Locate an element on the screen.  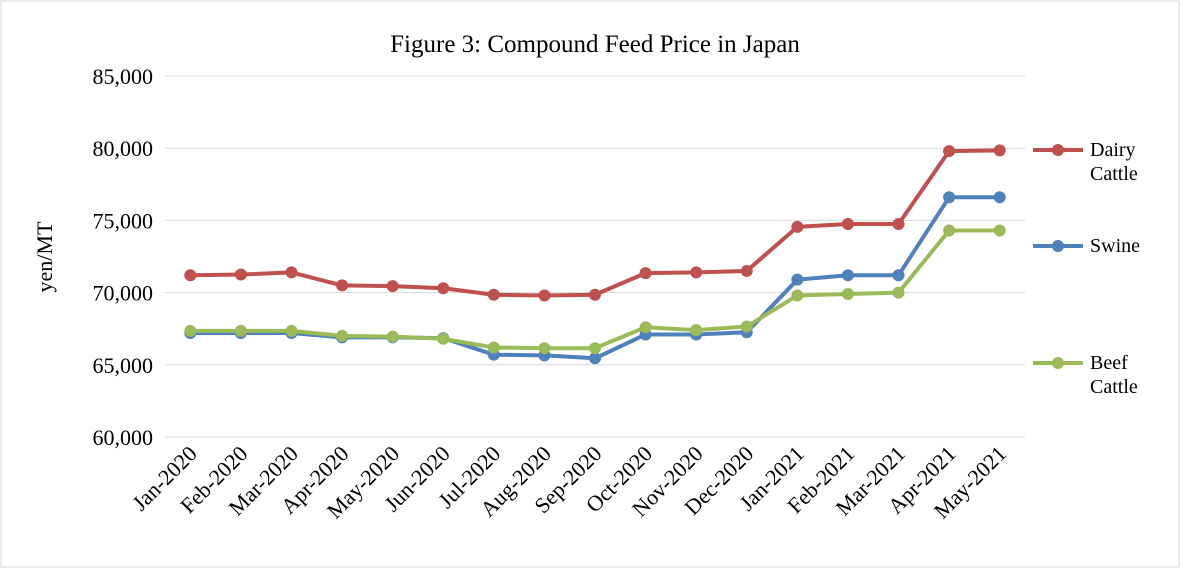
y-tick-label: 80,000 is located at coordinates (123, 148).